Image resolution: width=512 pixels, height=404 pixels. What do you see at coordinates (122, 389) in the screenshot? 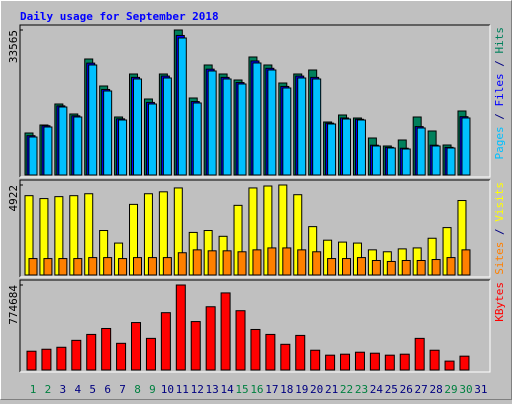
I see `x-tick-label: 7` at bounding box center [122, 389].